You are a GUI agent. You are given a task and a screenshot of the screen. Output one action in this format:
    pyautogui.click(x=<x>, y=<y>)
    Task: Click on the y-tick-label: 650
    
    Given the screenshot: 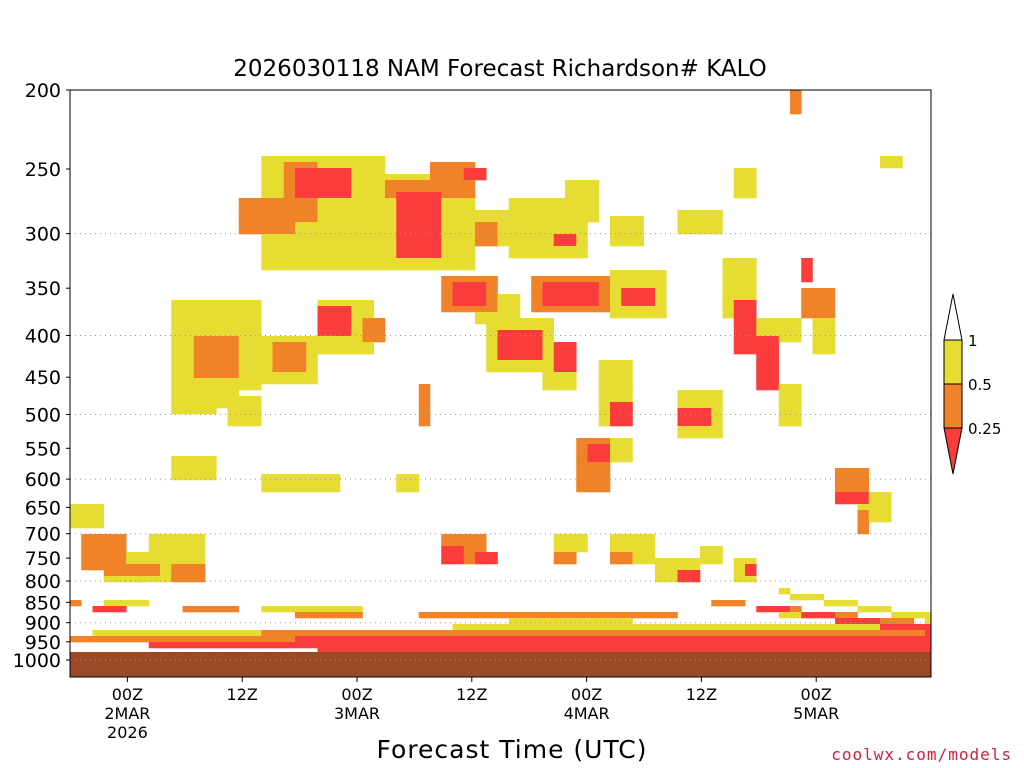 What is the action you would take?
    pyautogui.click(x=43, y=508)
    